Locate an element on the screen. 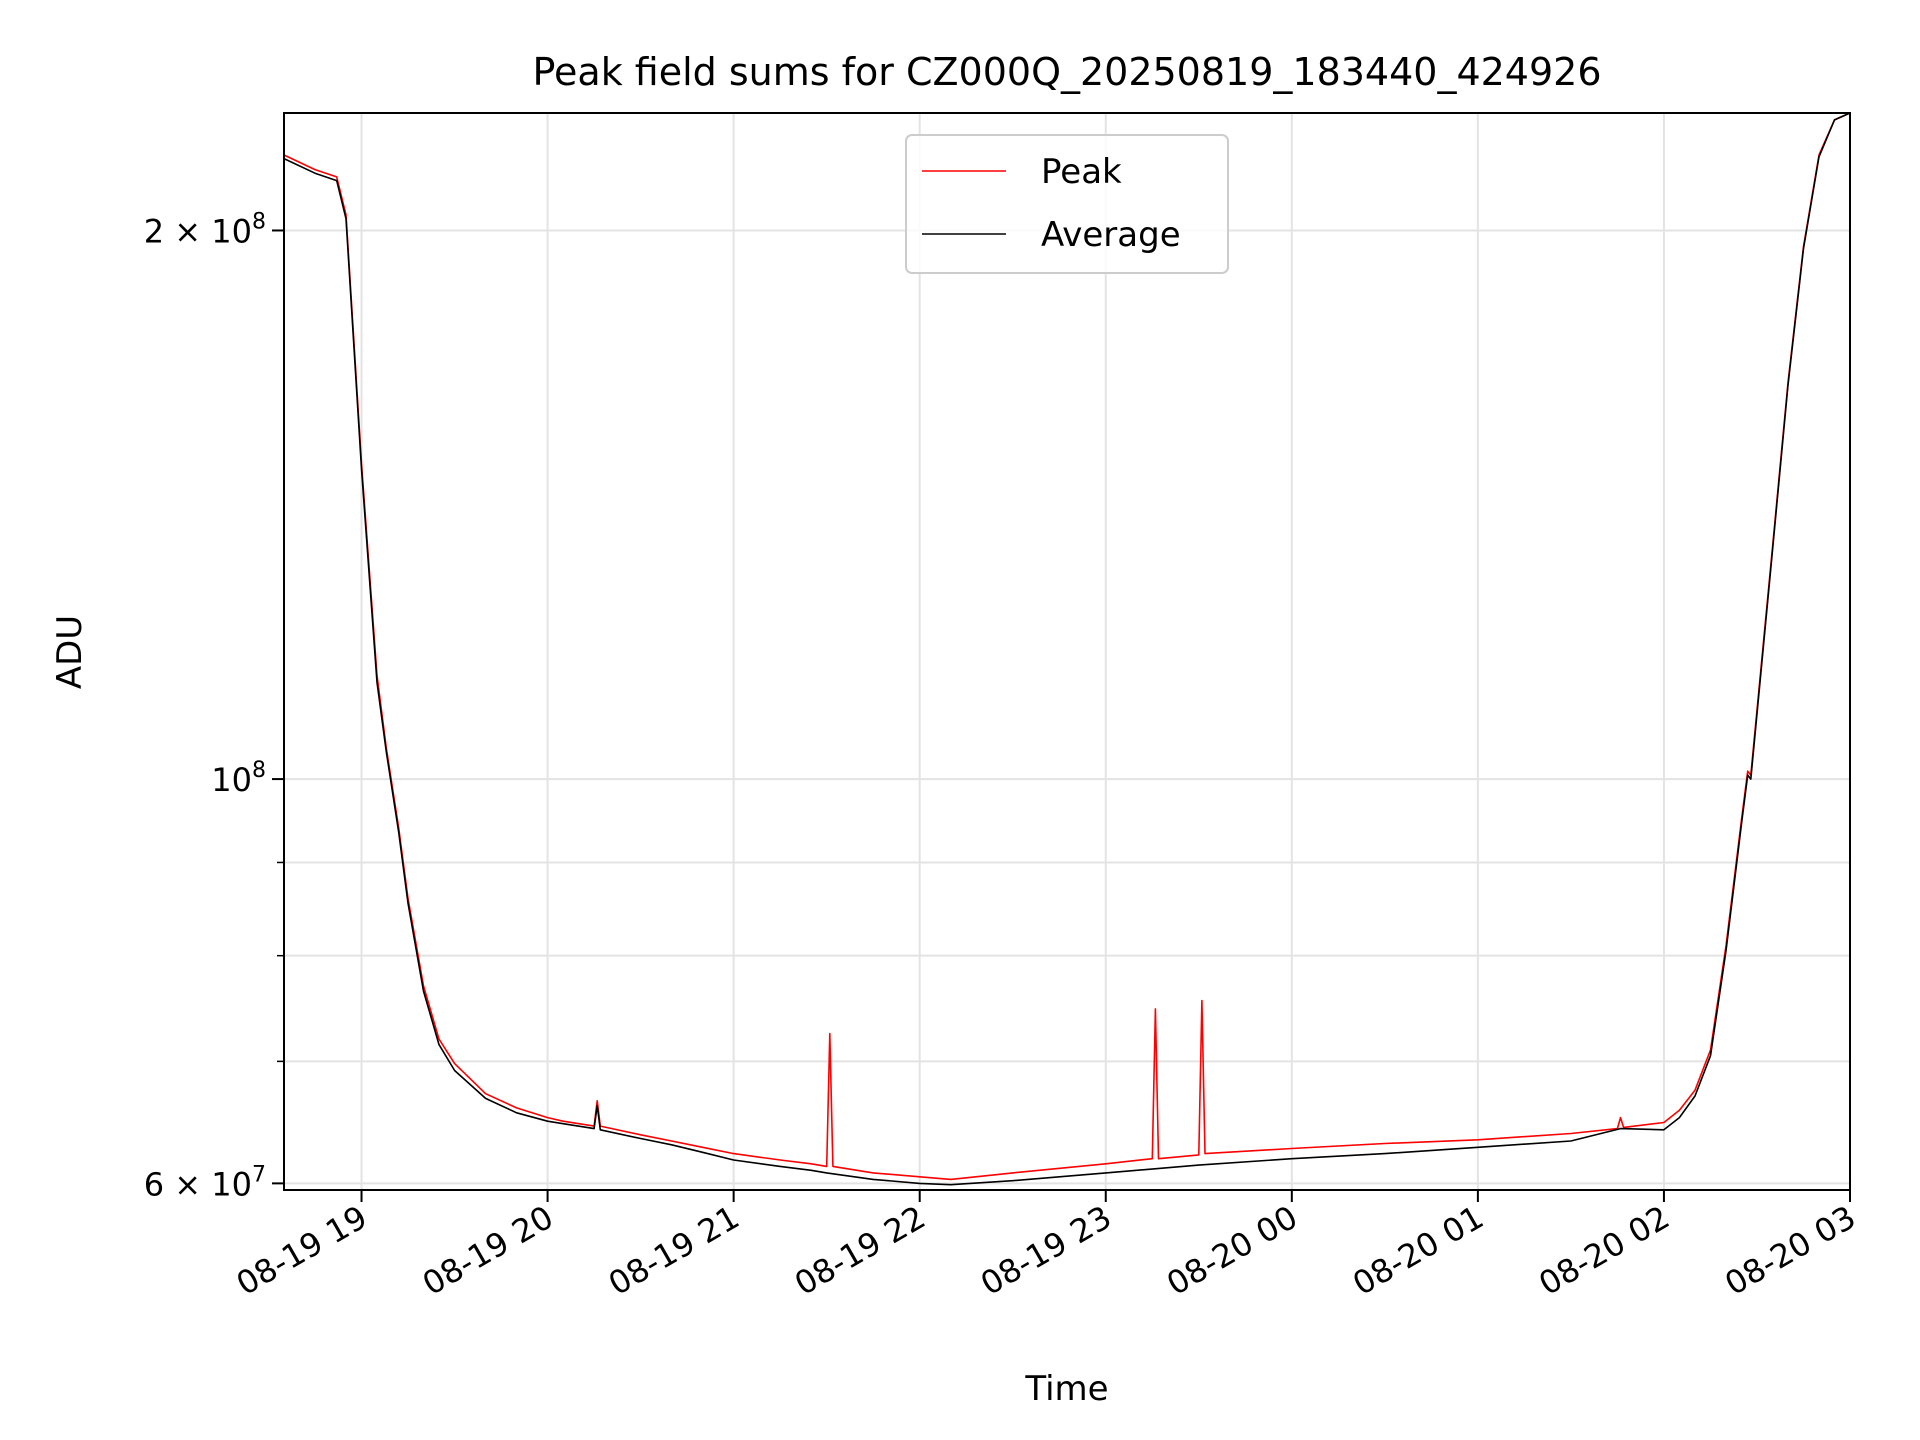  y-tick-label-base: 10 is located at coordinates (231, 780).